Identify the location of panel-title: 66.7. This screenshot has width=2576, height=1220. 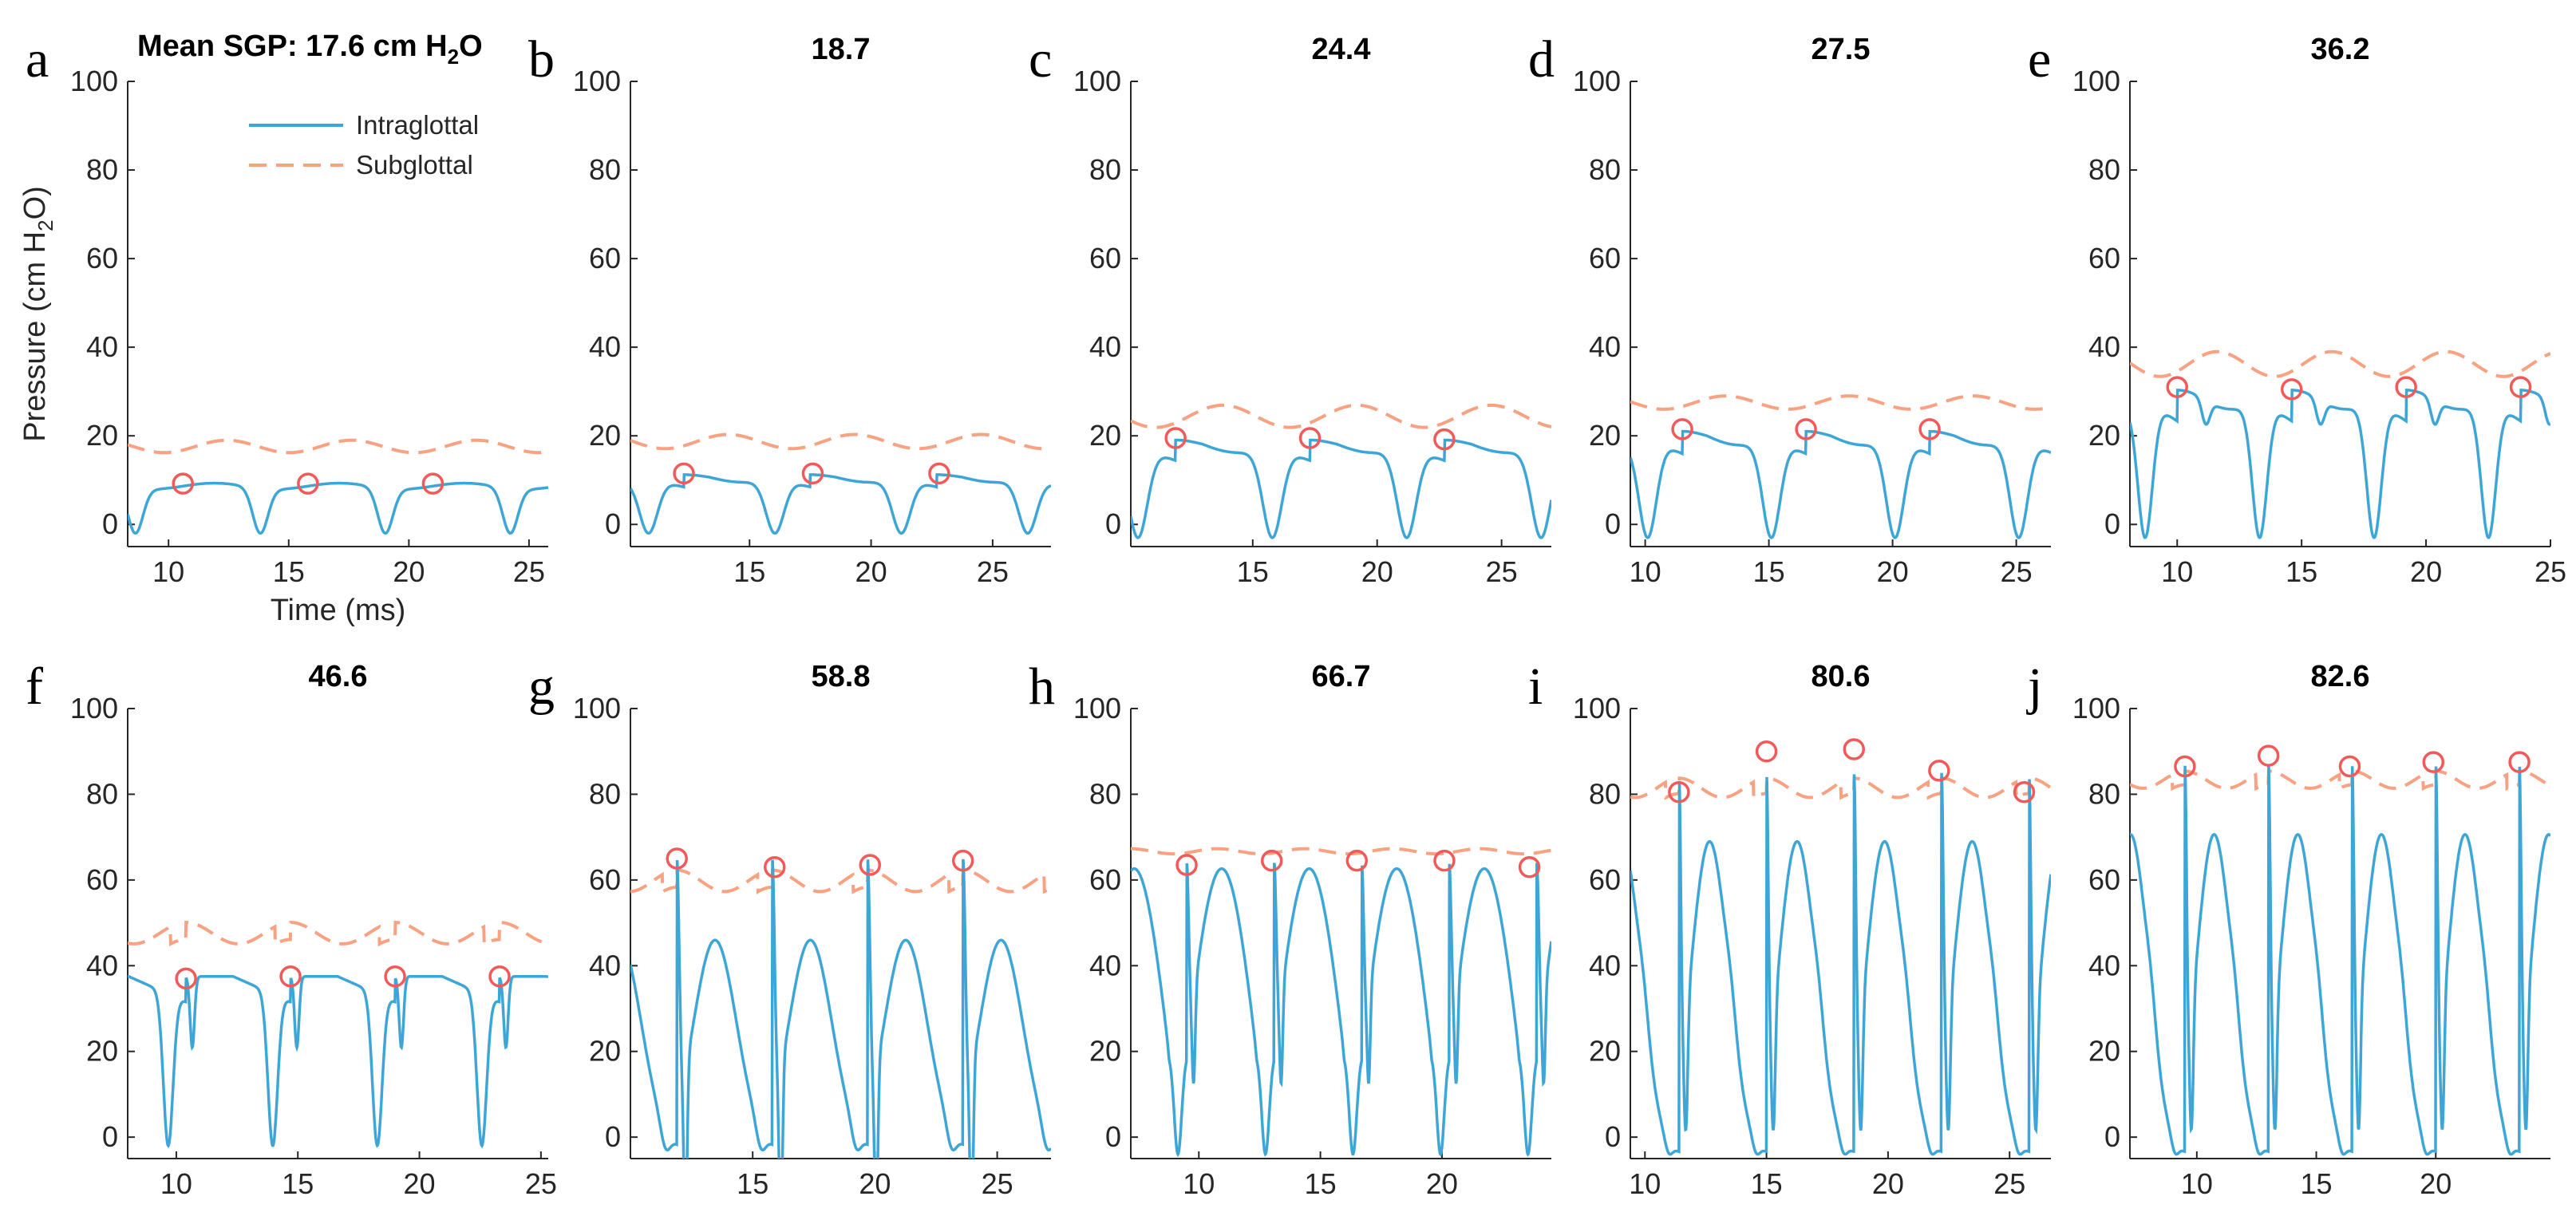
(1341, 676).